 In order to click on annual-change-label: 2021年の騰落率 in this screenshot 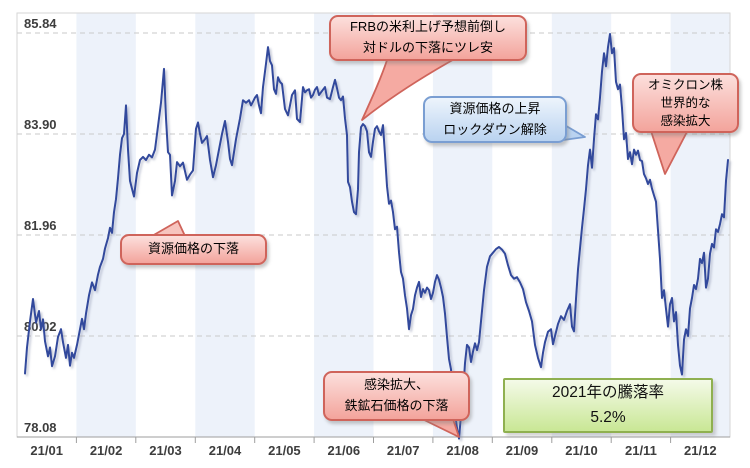, I will do `click(608, 393)`.